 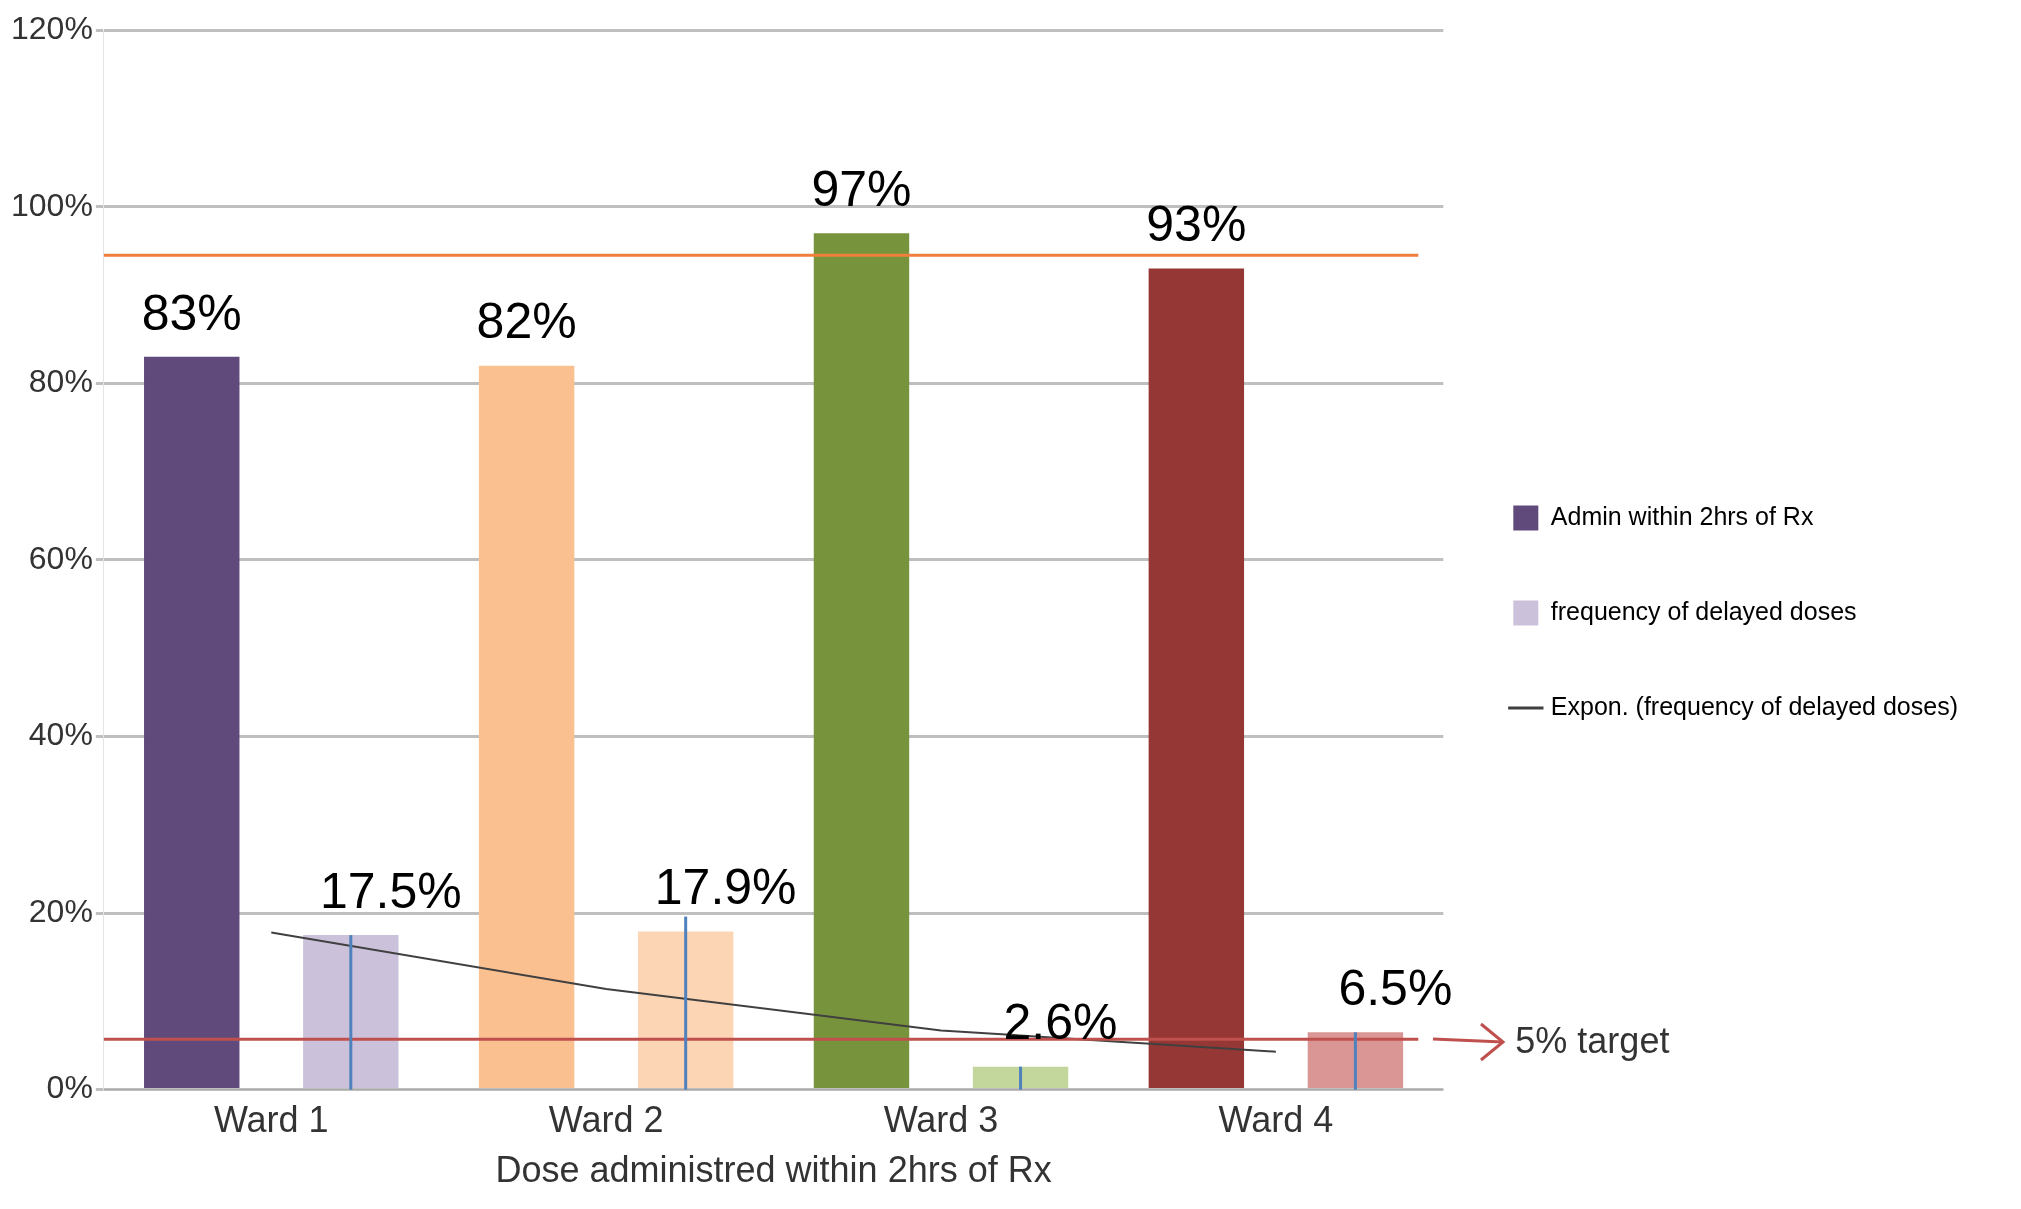 I want to click on data-label: 93%, so click(x=1196, y=224).